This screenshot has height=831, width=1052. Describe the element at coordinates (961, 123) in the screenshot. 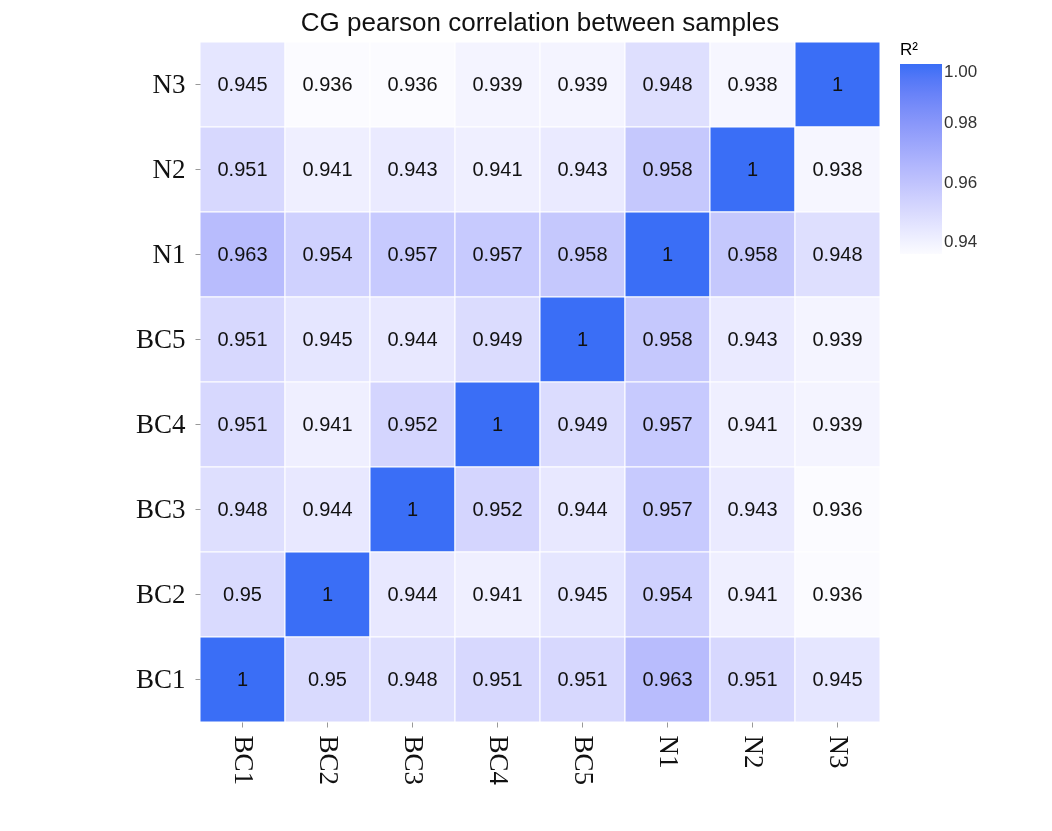

I see `color-bar-label: 0.98` at that location.